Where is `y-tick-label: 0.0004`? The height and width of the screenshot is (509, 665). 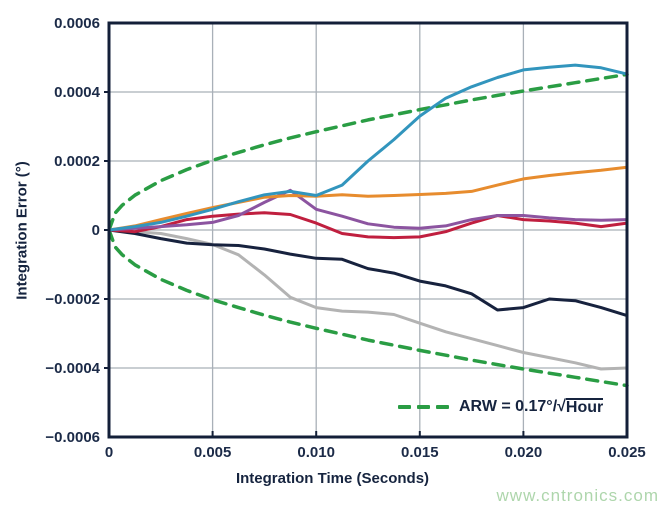
y-tick-label: 0.0004 is located at coordinates (77, 92).